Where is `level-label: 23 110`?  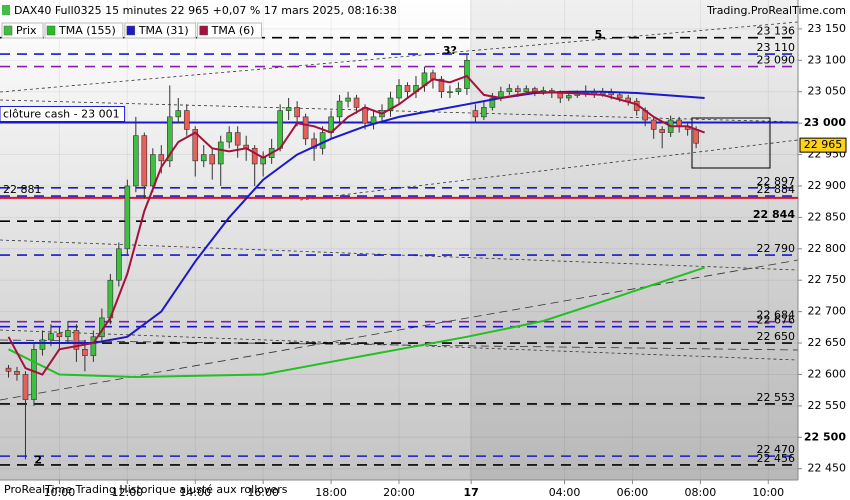 level-label: 23 110 is located at coordinates (776, 47).